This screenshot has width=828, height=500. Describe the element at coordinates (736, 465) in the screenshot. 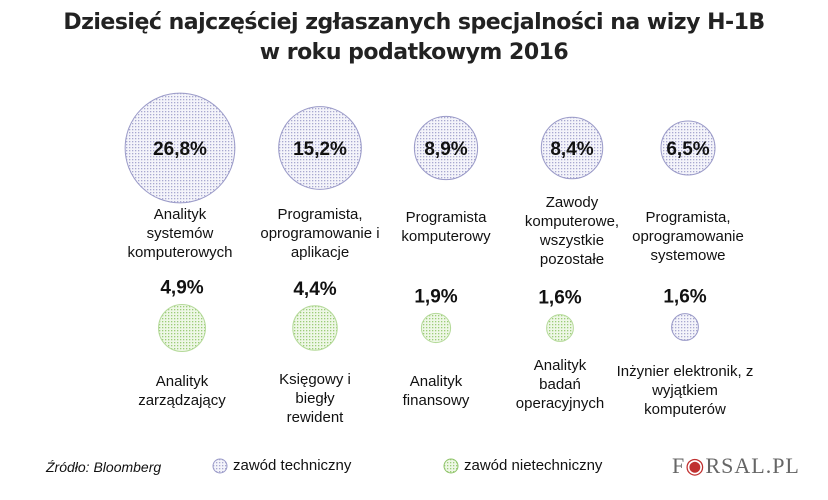

I see `forsal-logo: F◉RSAL.PL` at that location.